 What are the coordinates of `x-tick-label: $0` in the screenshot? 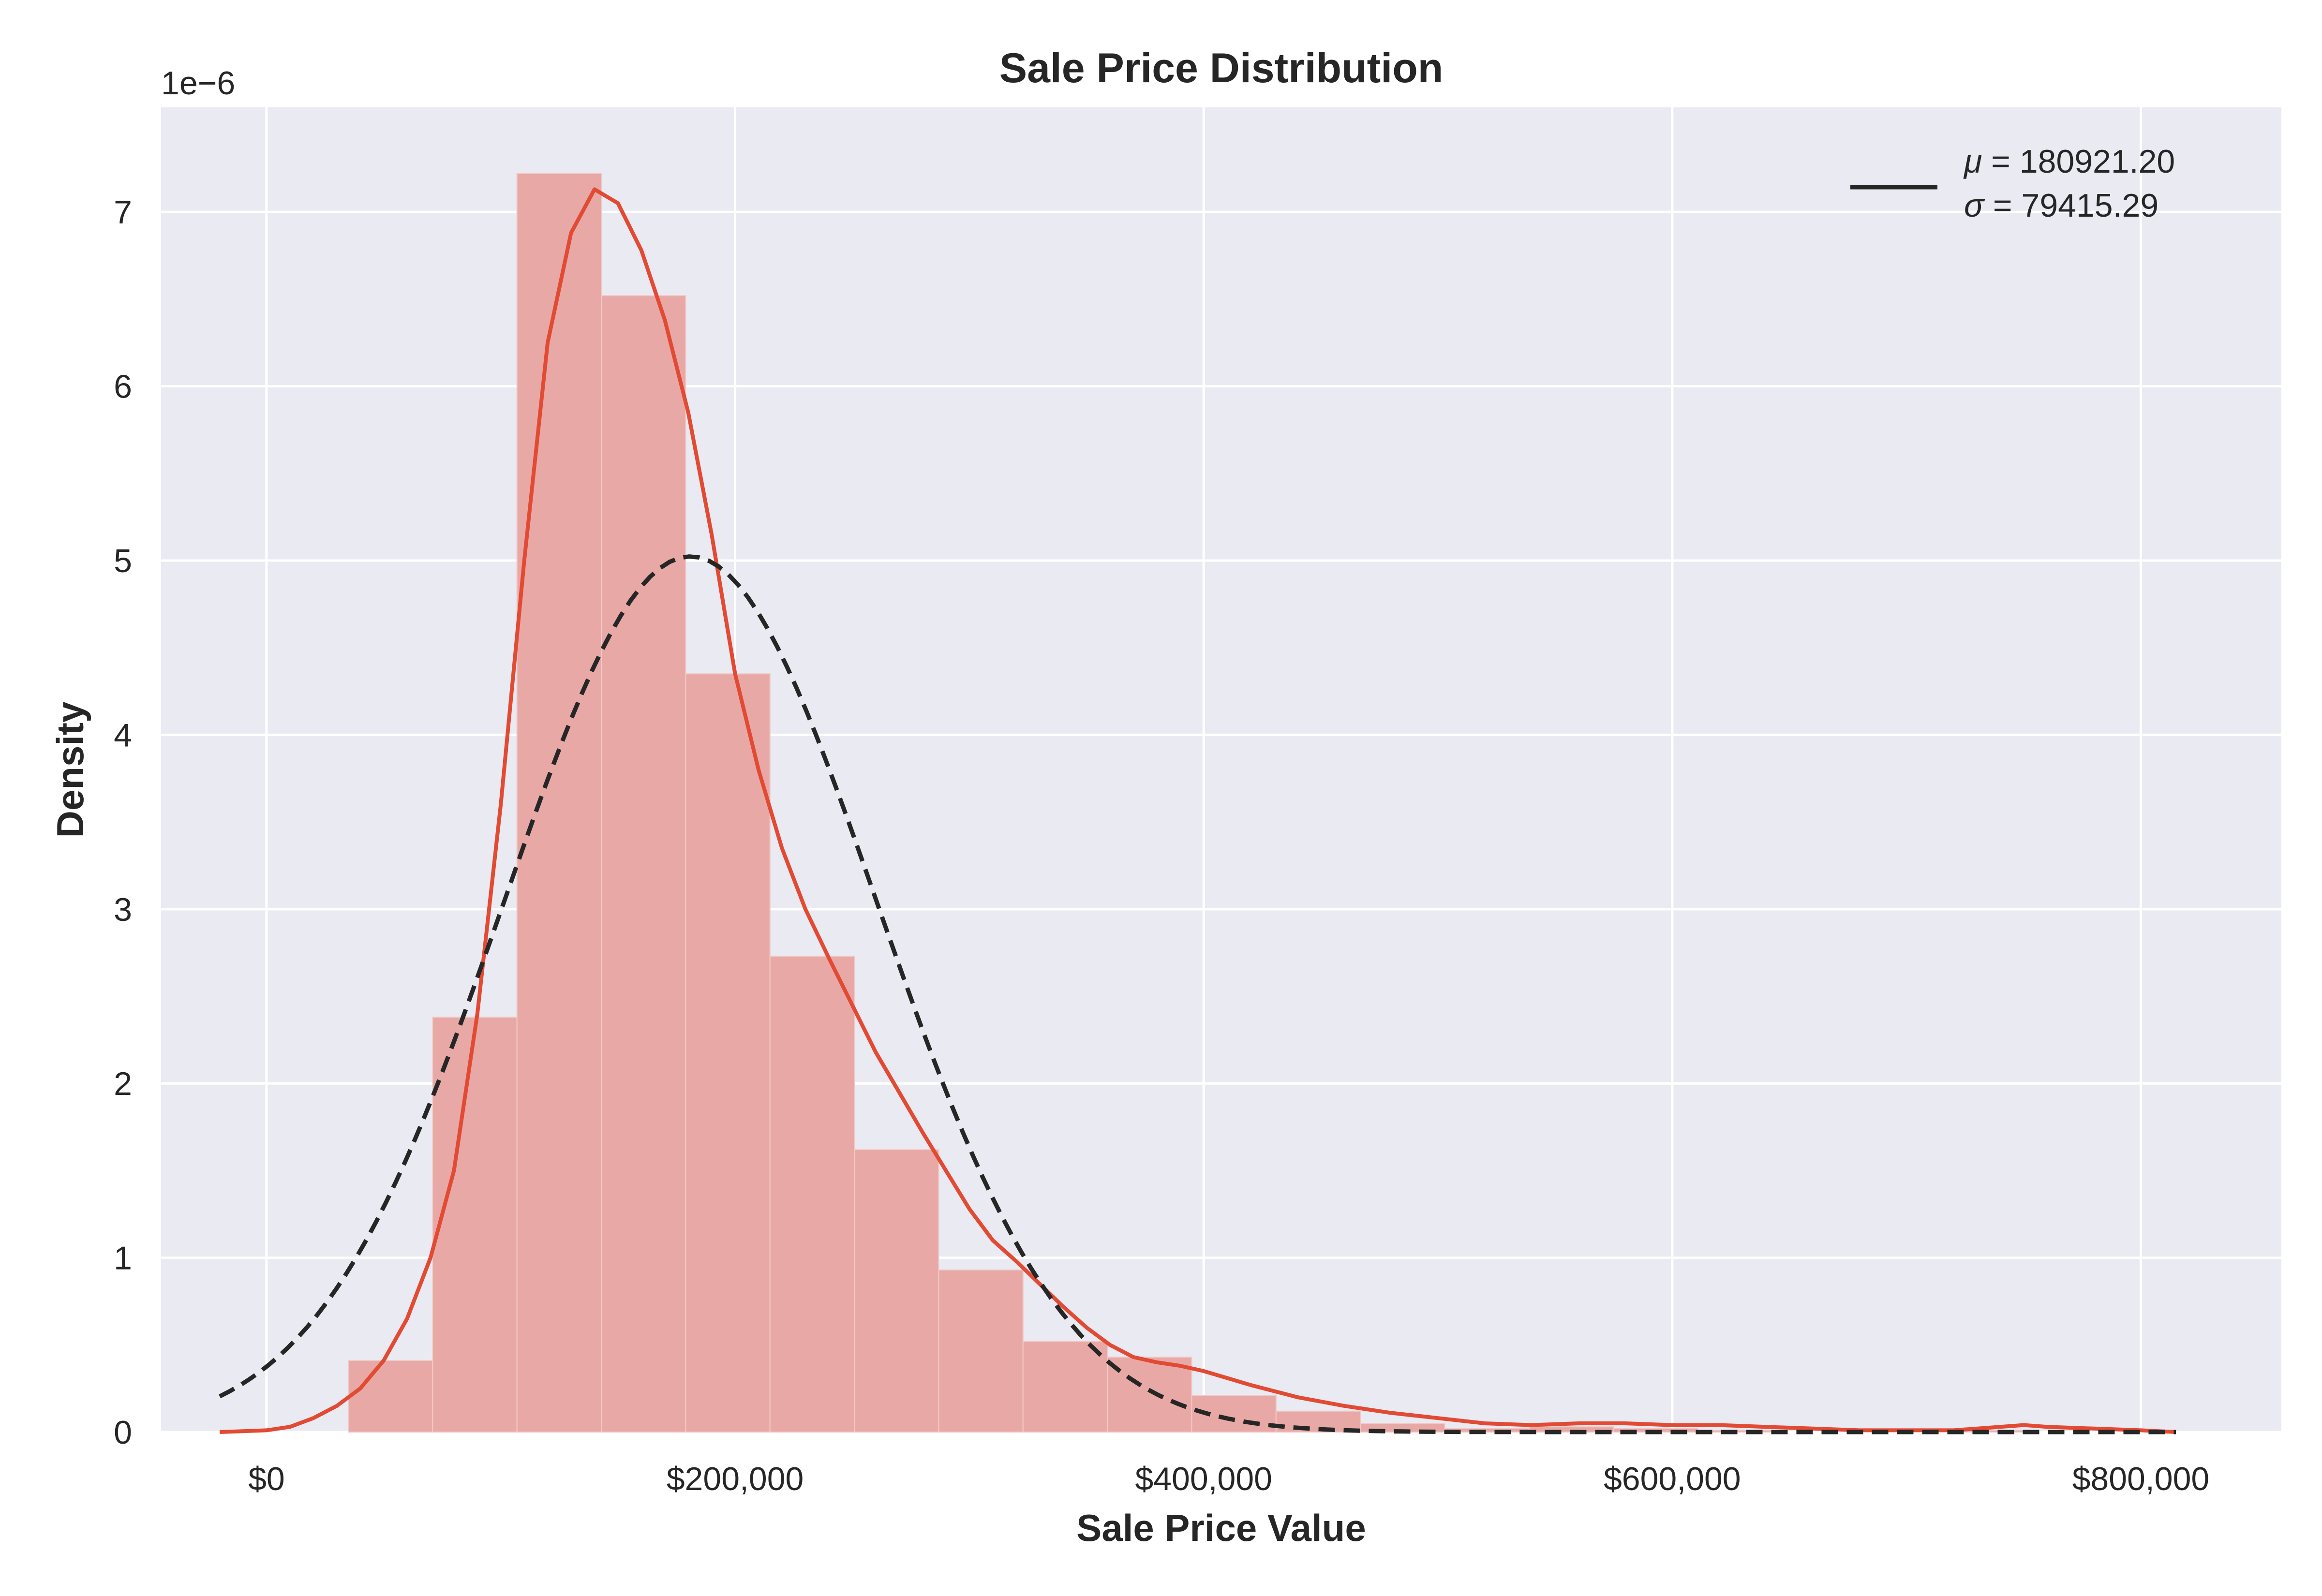 It's located at (266, 1479).